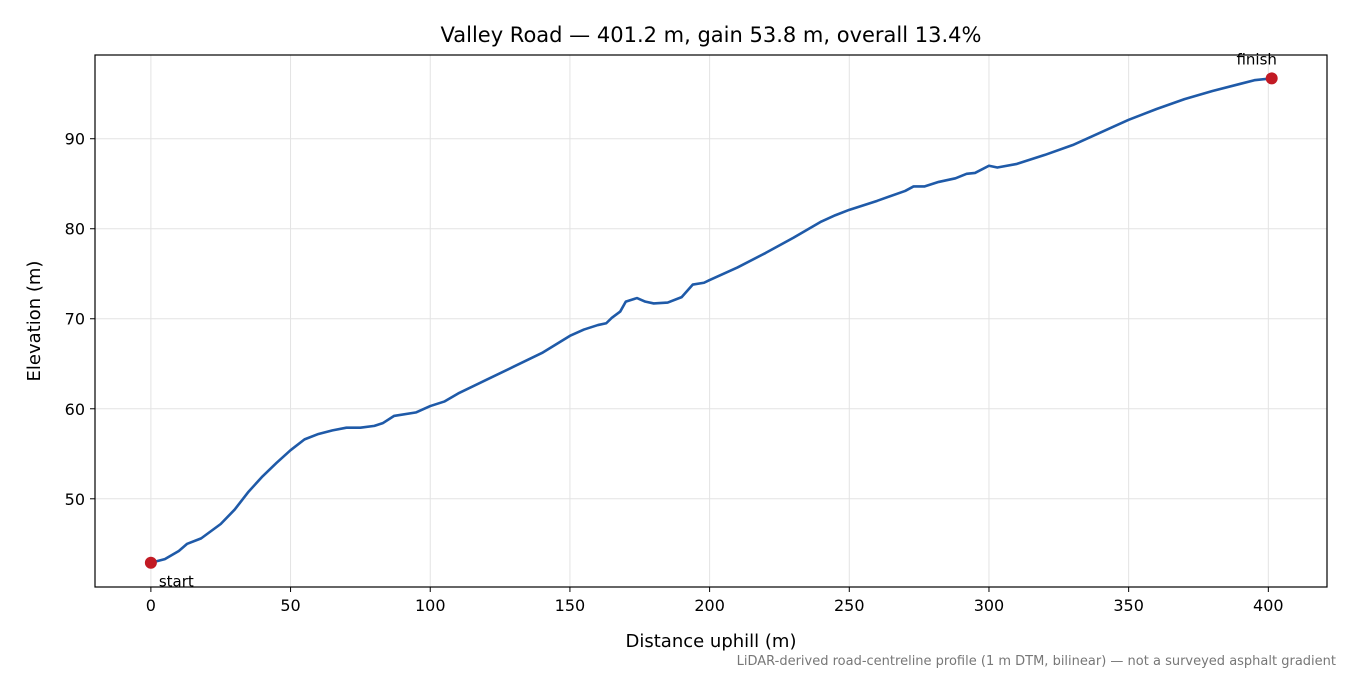  Describe the element at coordinates (849, 605) in the screenshot. I see `x-tick-label: 250` at that location.